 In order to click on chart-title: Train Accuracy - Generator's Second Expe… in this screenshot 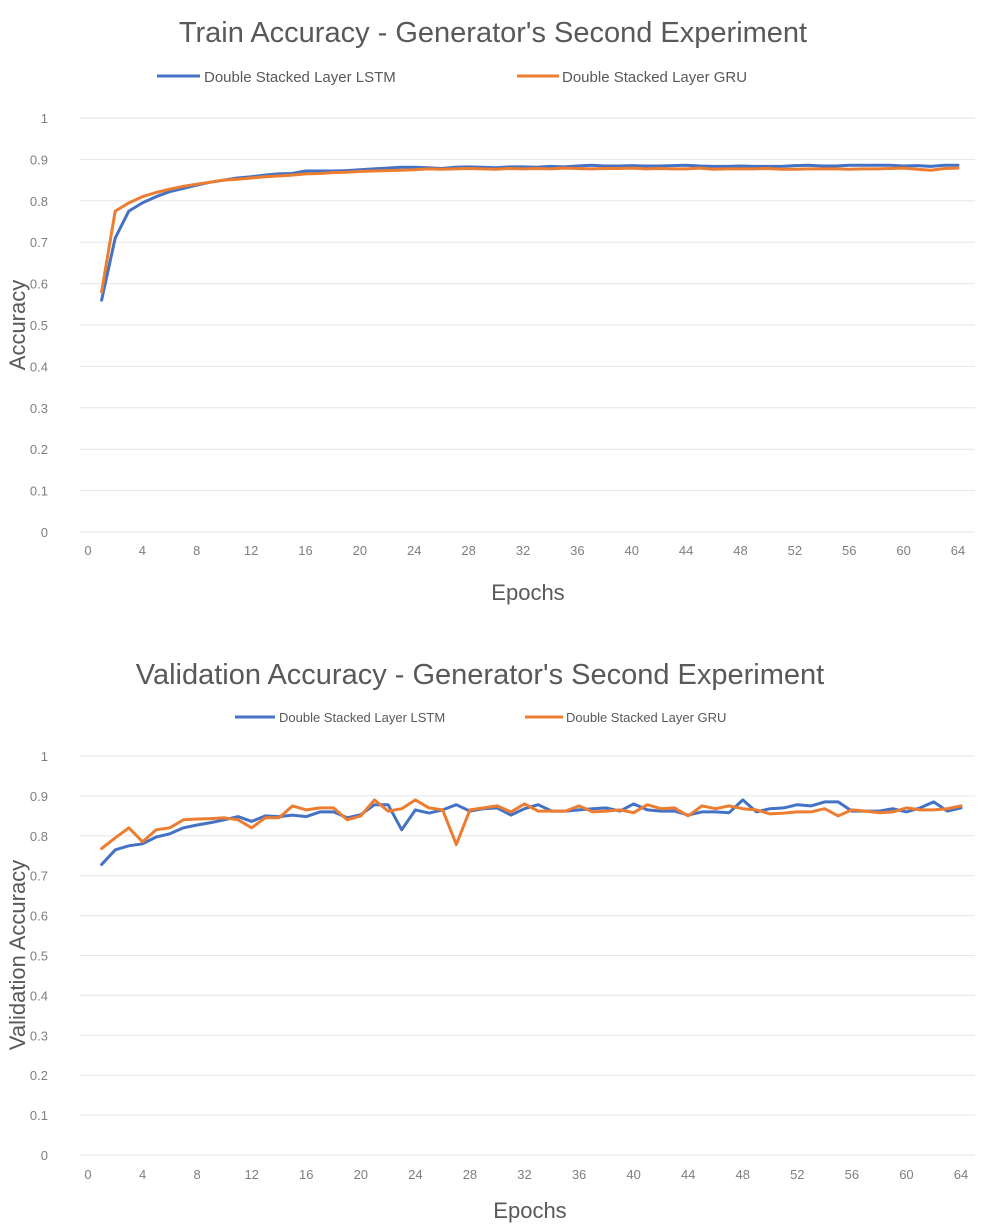, I will do `click(493, 33)`.